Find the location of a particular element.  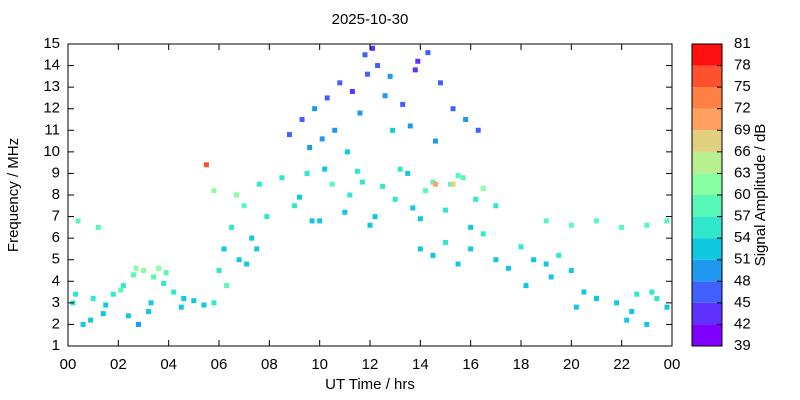

x-tick-label: 14 is located at coordinates (420, 364).